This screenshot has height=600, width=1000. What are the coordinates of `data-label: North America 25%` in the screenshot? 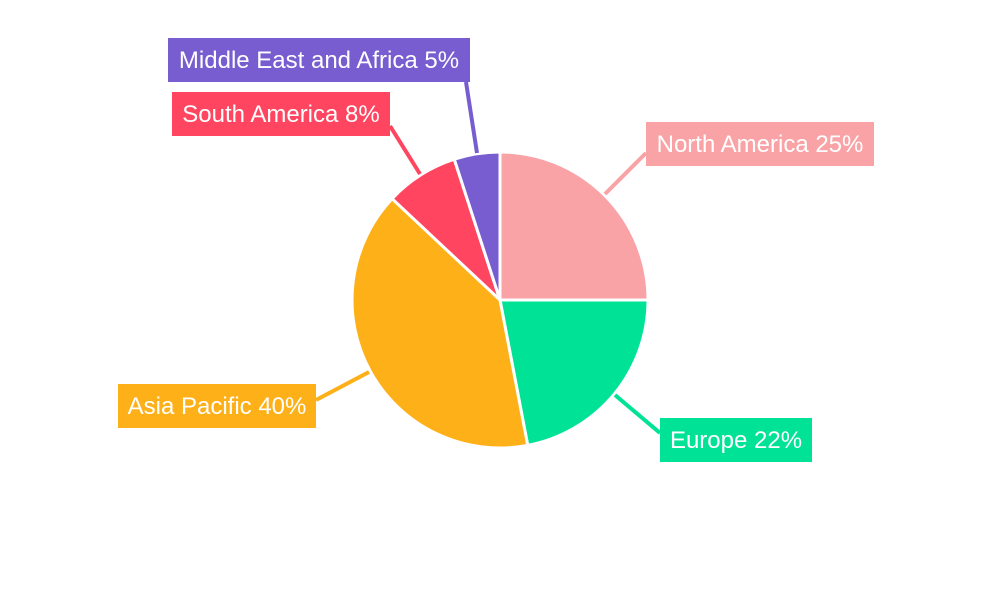 It's located at (760, 144).